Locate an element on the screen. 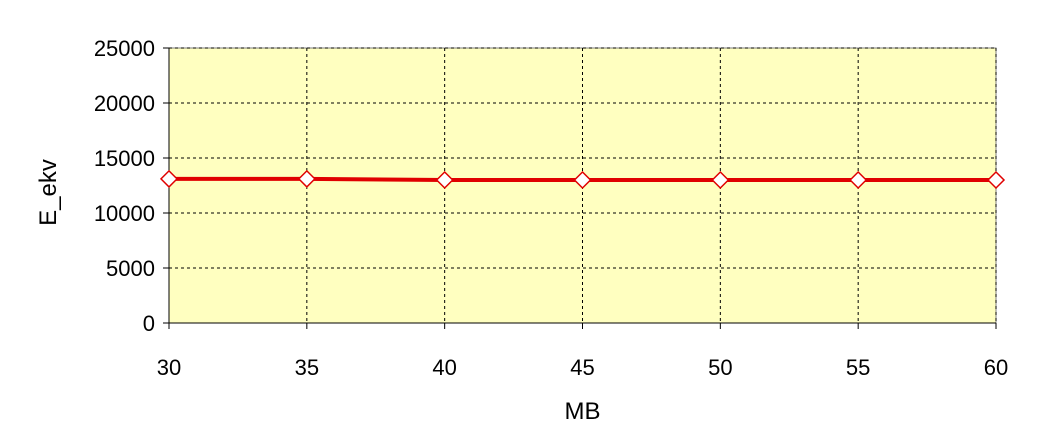 This screenshot has height=428, width=1041. y-tick-label: 10000 is located at coordinates (124, 213).